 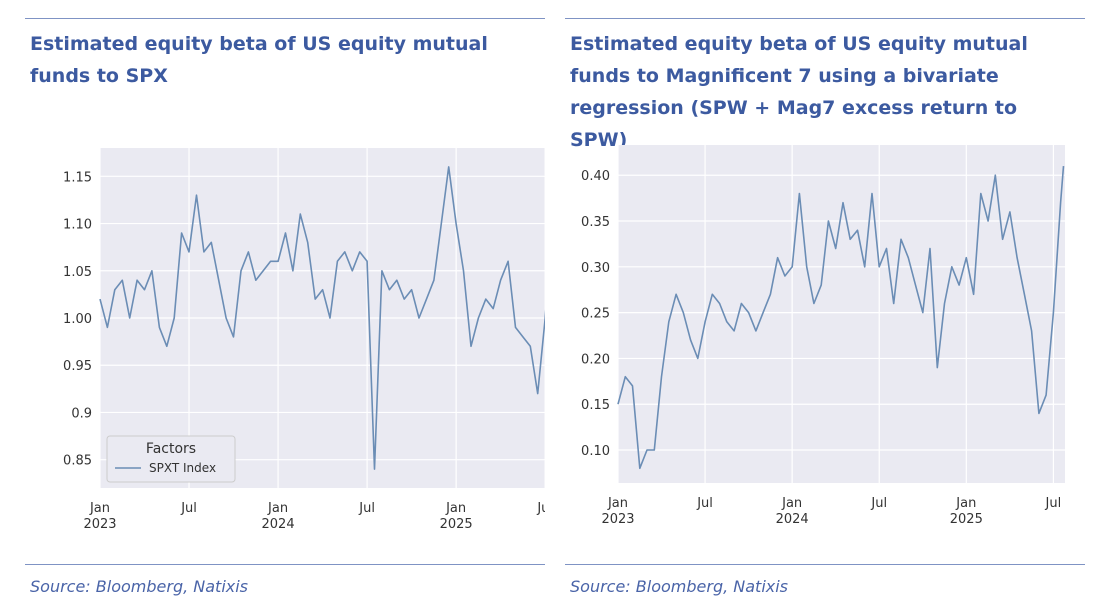 I want to click on legend-label: SPXT Index, so click(x=182, y=468).